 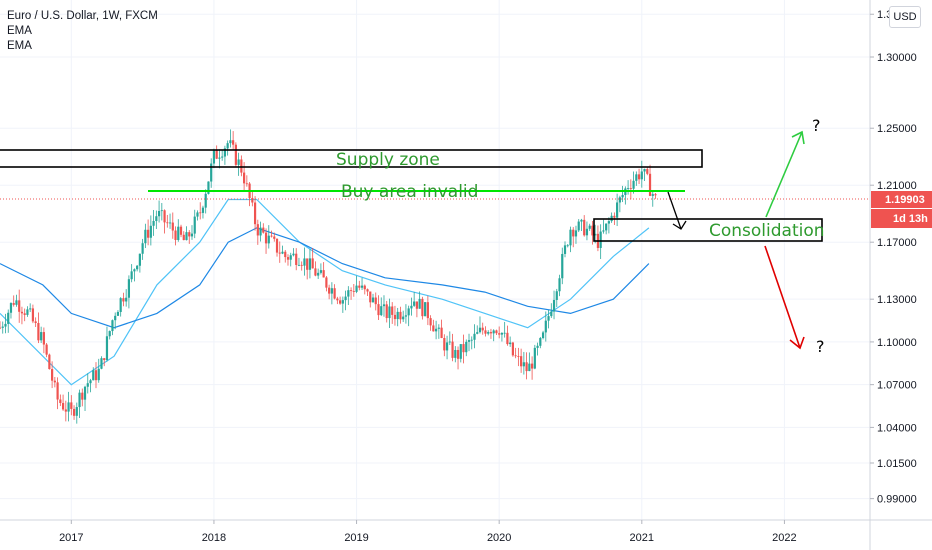 I want to click on price-tick-label: 0.99000, so click(x=897, y=500).